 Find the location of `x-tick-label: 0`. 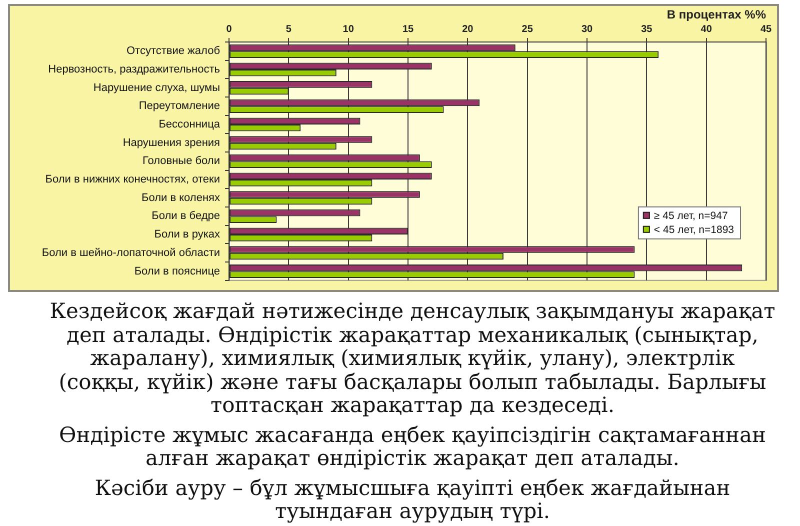

x-tick-label: 0 is located at coordinates (229, 29).